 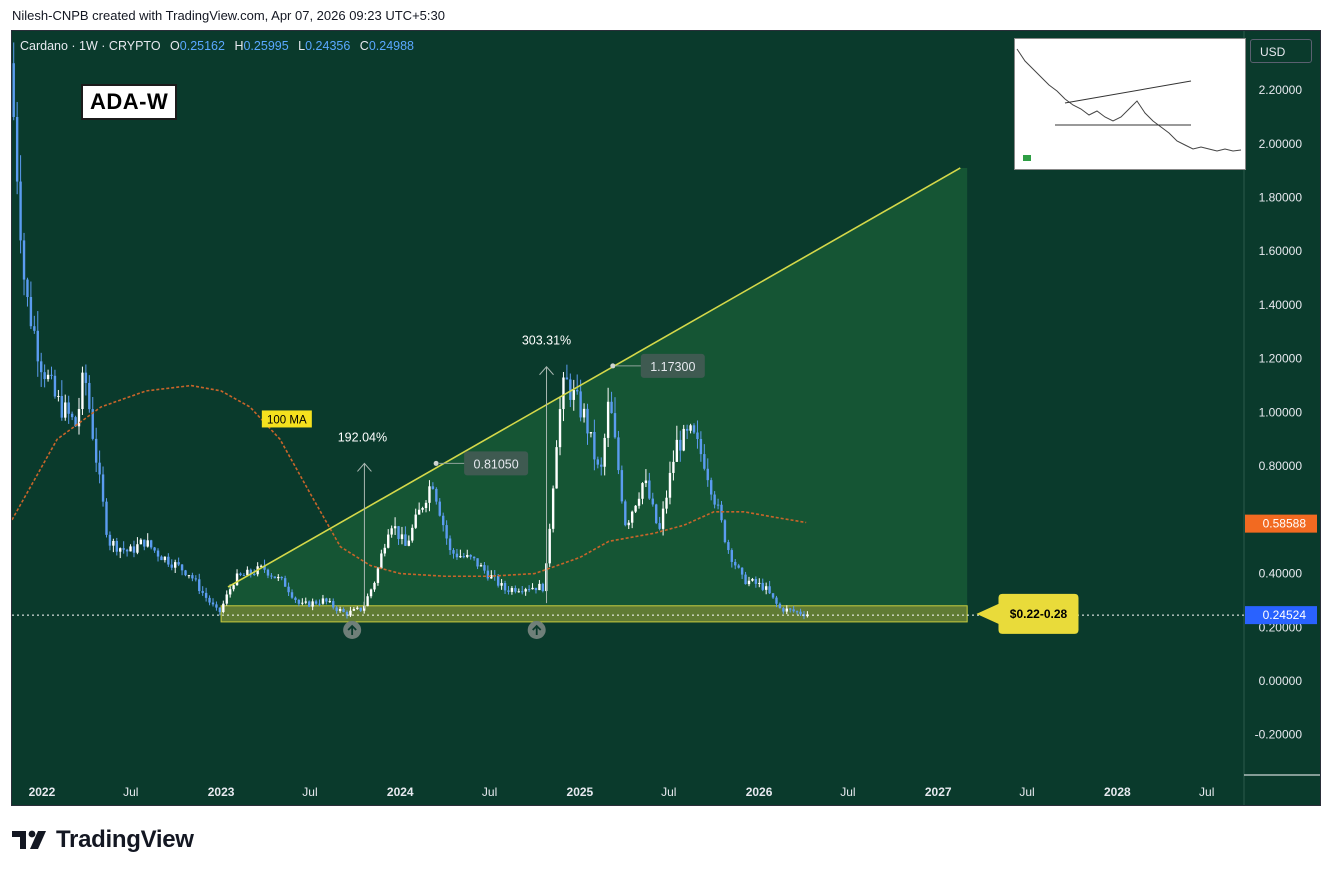 What do you see at coordinates (409, 481) in the screenshot?
I see `ma-line` at bounding box center [409, 481].